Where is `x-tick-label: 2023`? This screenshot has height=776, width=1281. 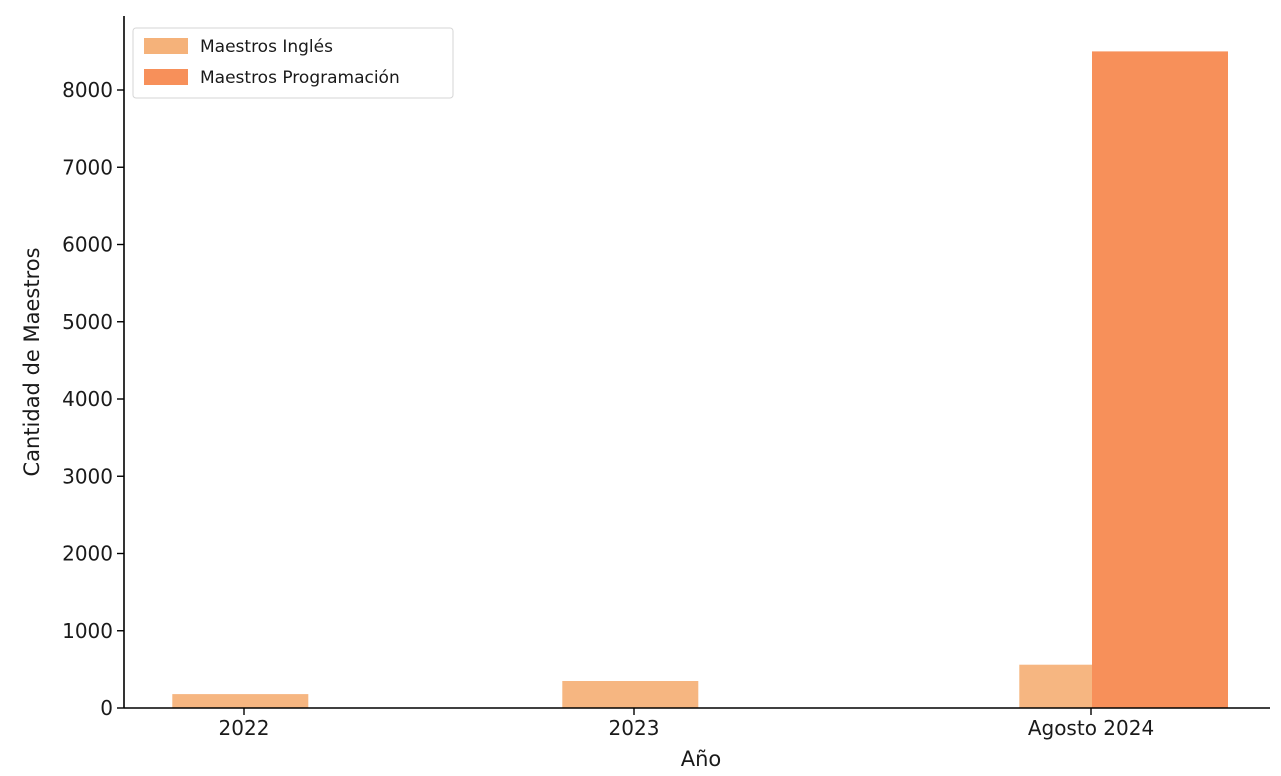 x-tick-label: 2023 is located at coordinates (634, 728).